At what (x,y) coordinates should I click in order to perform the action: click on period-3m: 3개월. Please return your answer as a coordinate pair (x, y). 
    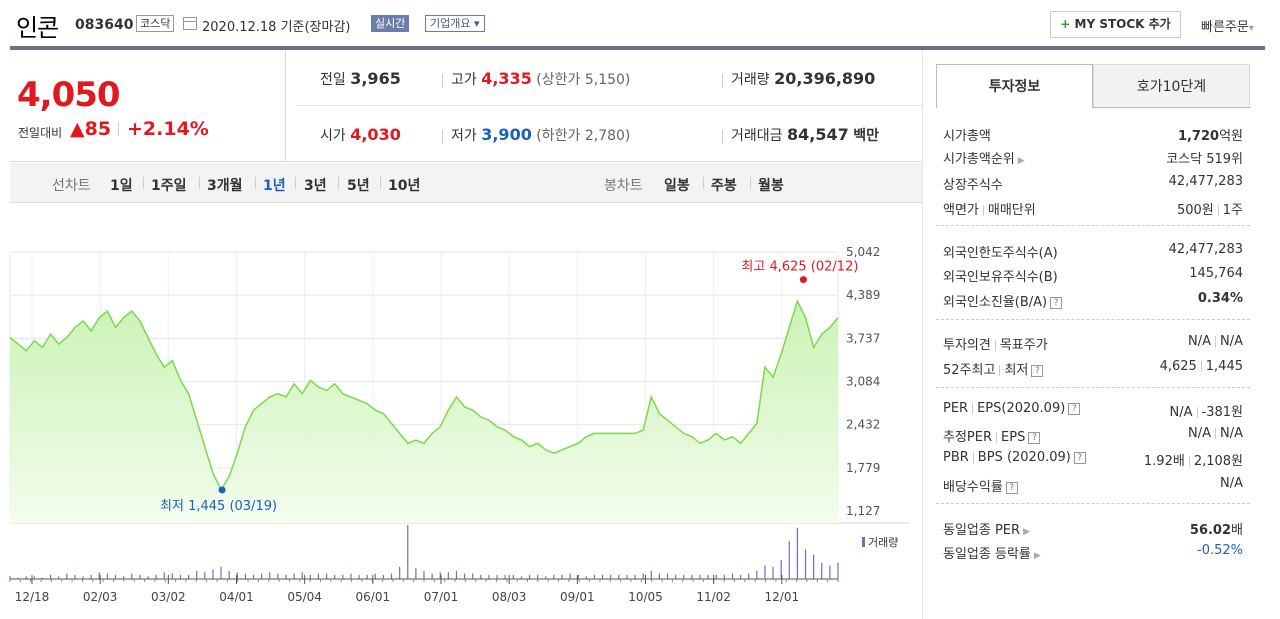
    Looking at the image, I should click on (225, 186).